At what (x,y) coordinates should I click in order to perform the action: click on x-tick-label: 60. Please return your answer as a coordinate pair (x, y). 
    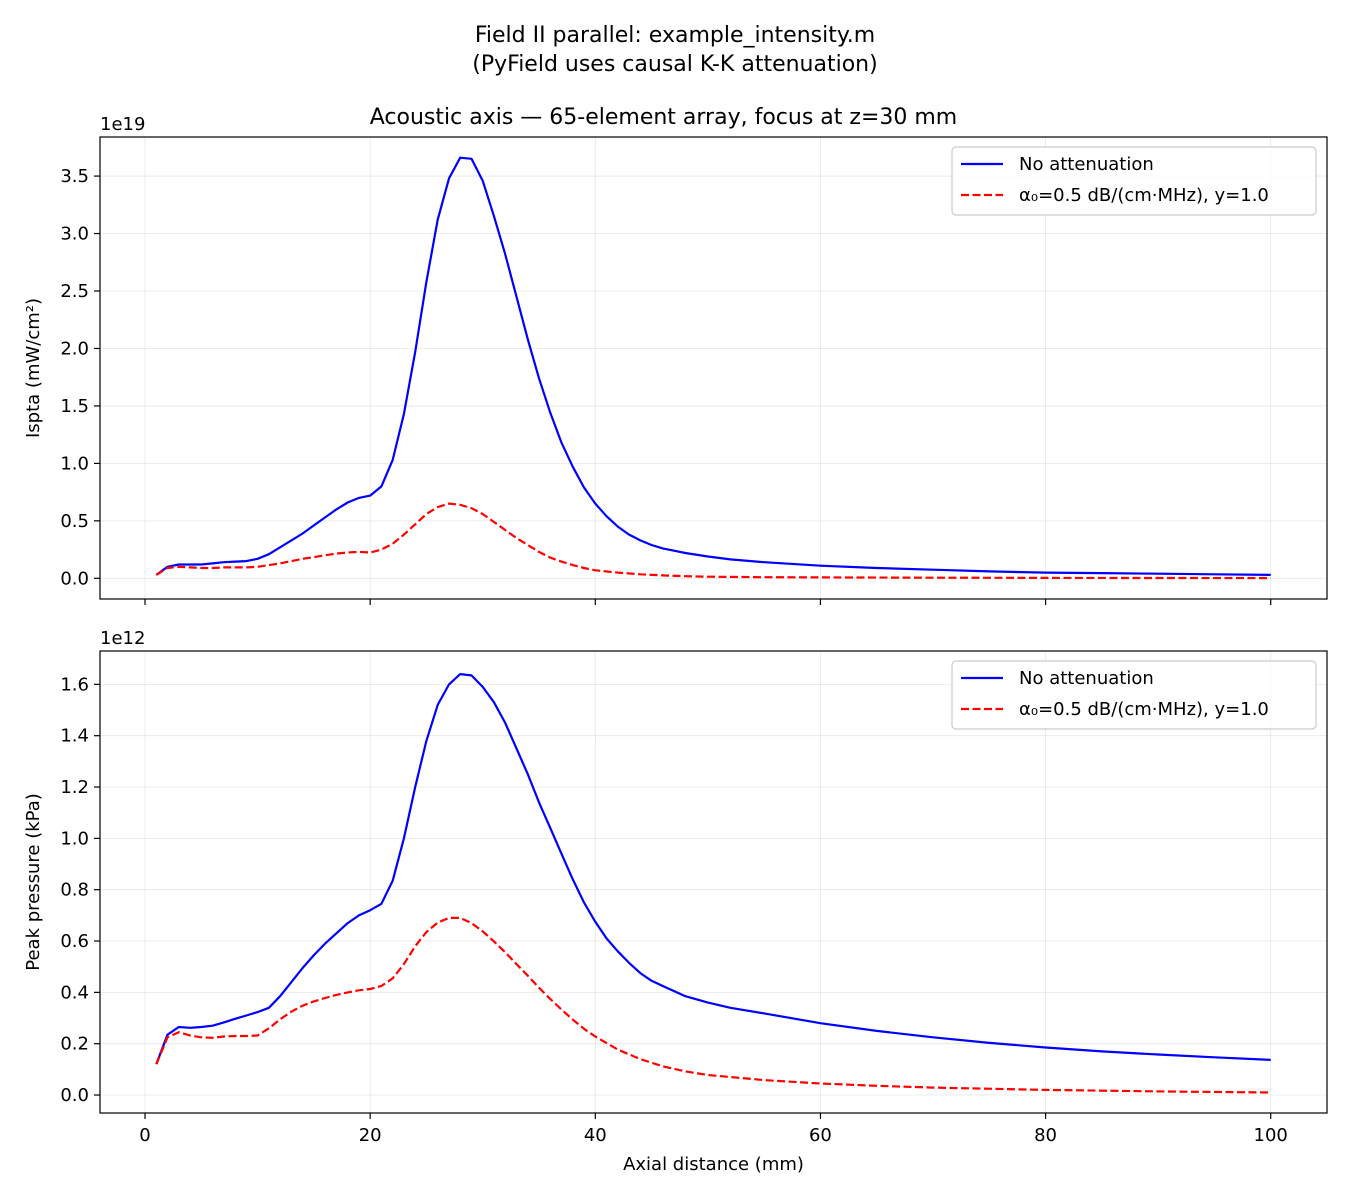
    Looking at the image, I should click on (820, 1135).